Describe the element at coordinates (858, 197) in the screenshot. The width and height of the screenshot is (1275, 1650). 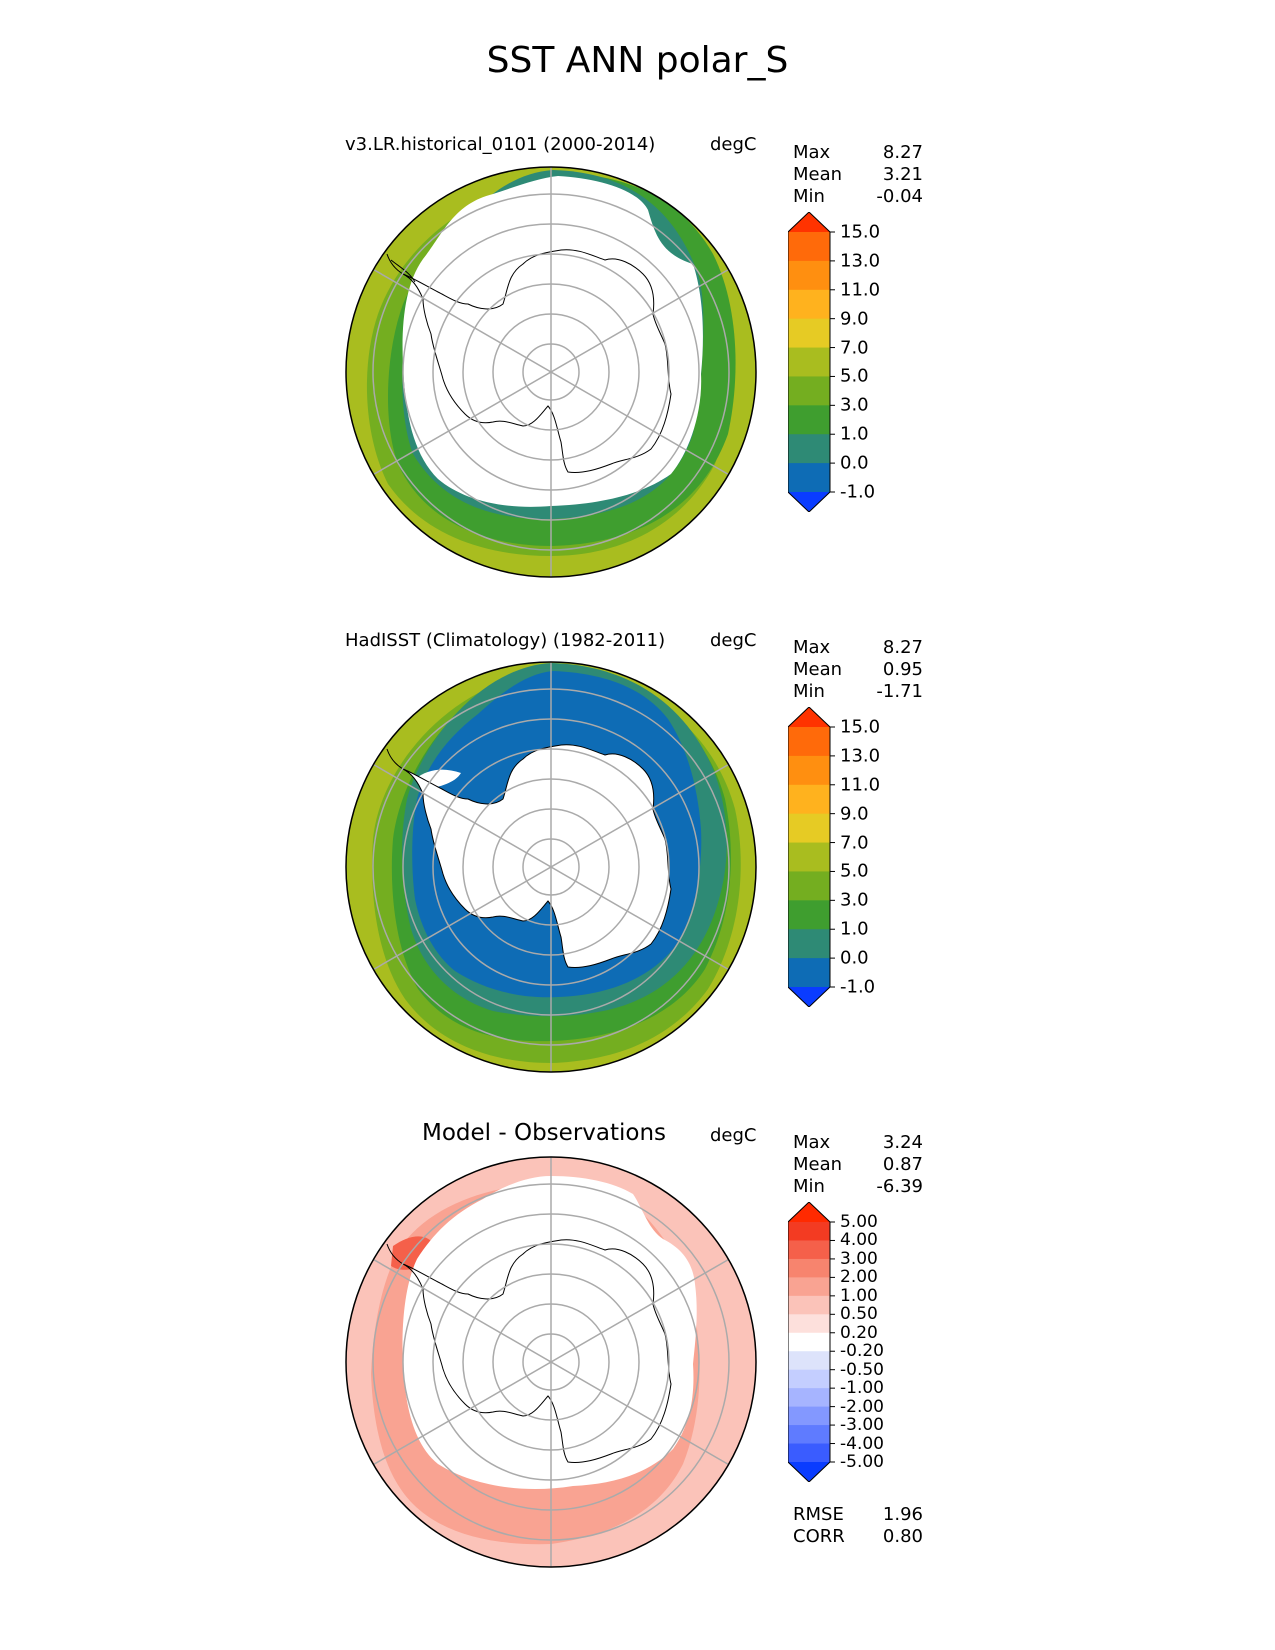
I see `stat-min: Min -0.04` at that location.